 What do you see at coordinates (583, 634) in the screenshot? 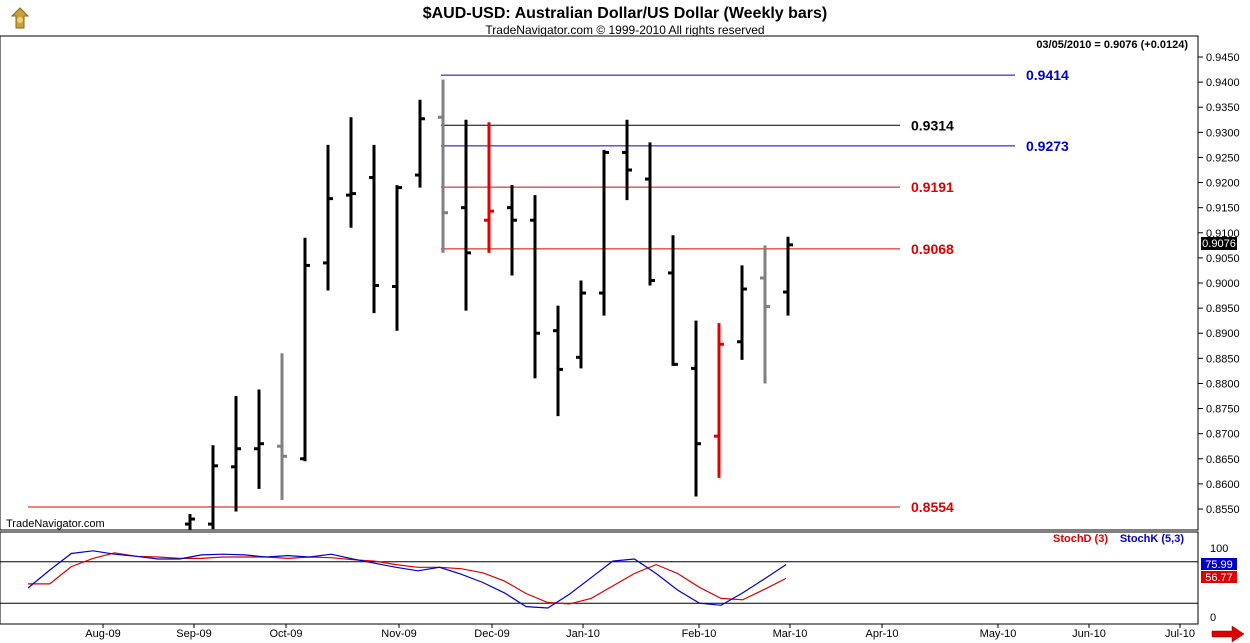
I see `x-tick-label: Jan-10` at bounding box center [583, 634].